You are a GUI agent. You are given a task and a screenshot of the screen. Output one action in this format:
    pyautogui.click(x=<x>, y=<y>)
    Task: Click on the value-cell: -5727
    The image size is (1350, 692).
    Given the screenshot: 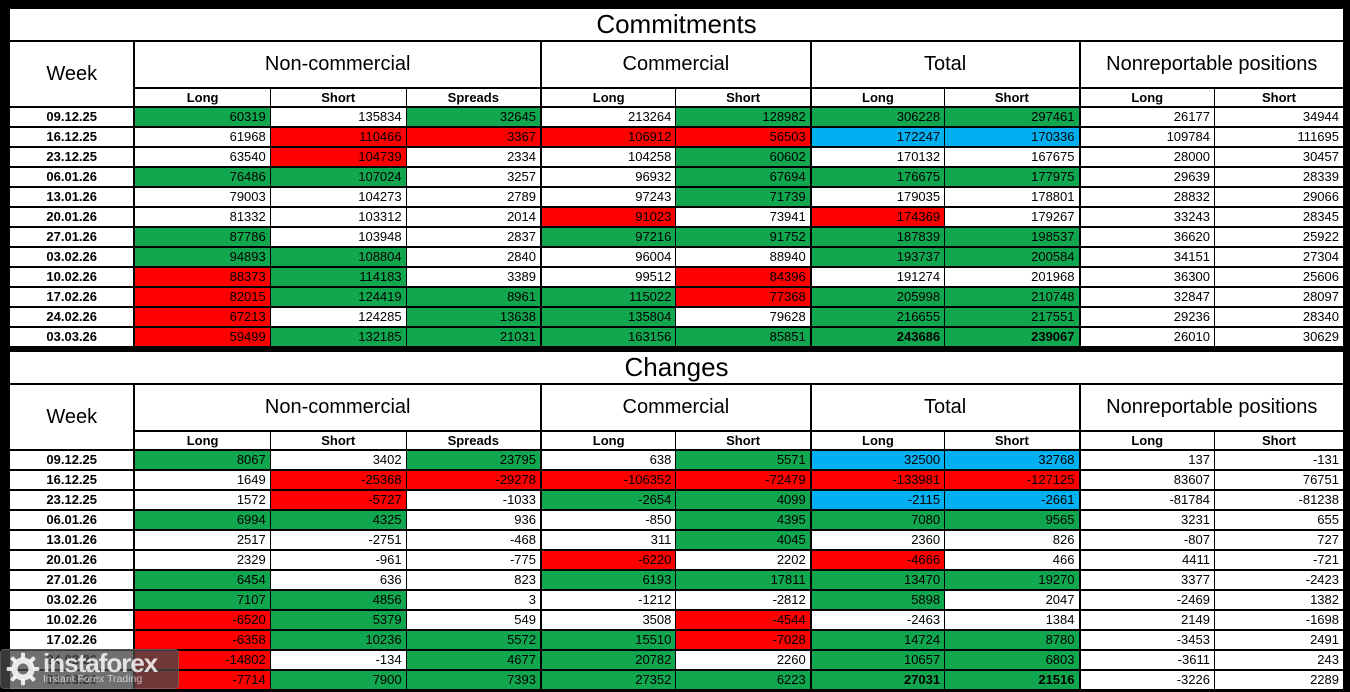 What is the action you would take?
    pyautogui.click(x=338, y=500)
    